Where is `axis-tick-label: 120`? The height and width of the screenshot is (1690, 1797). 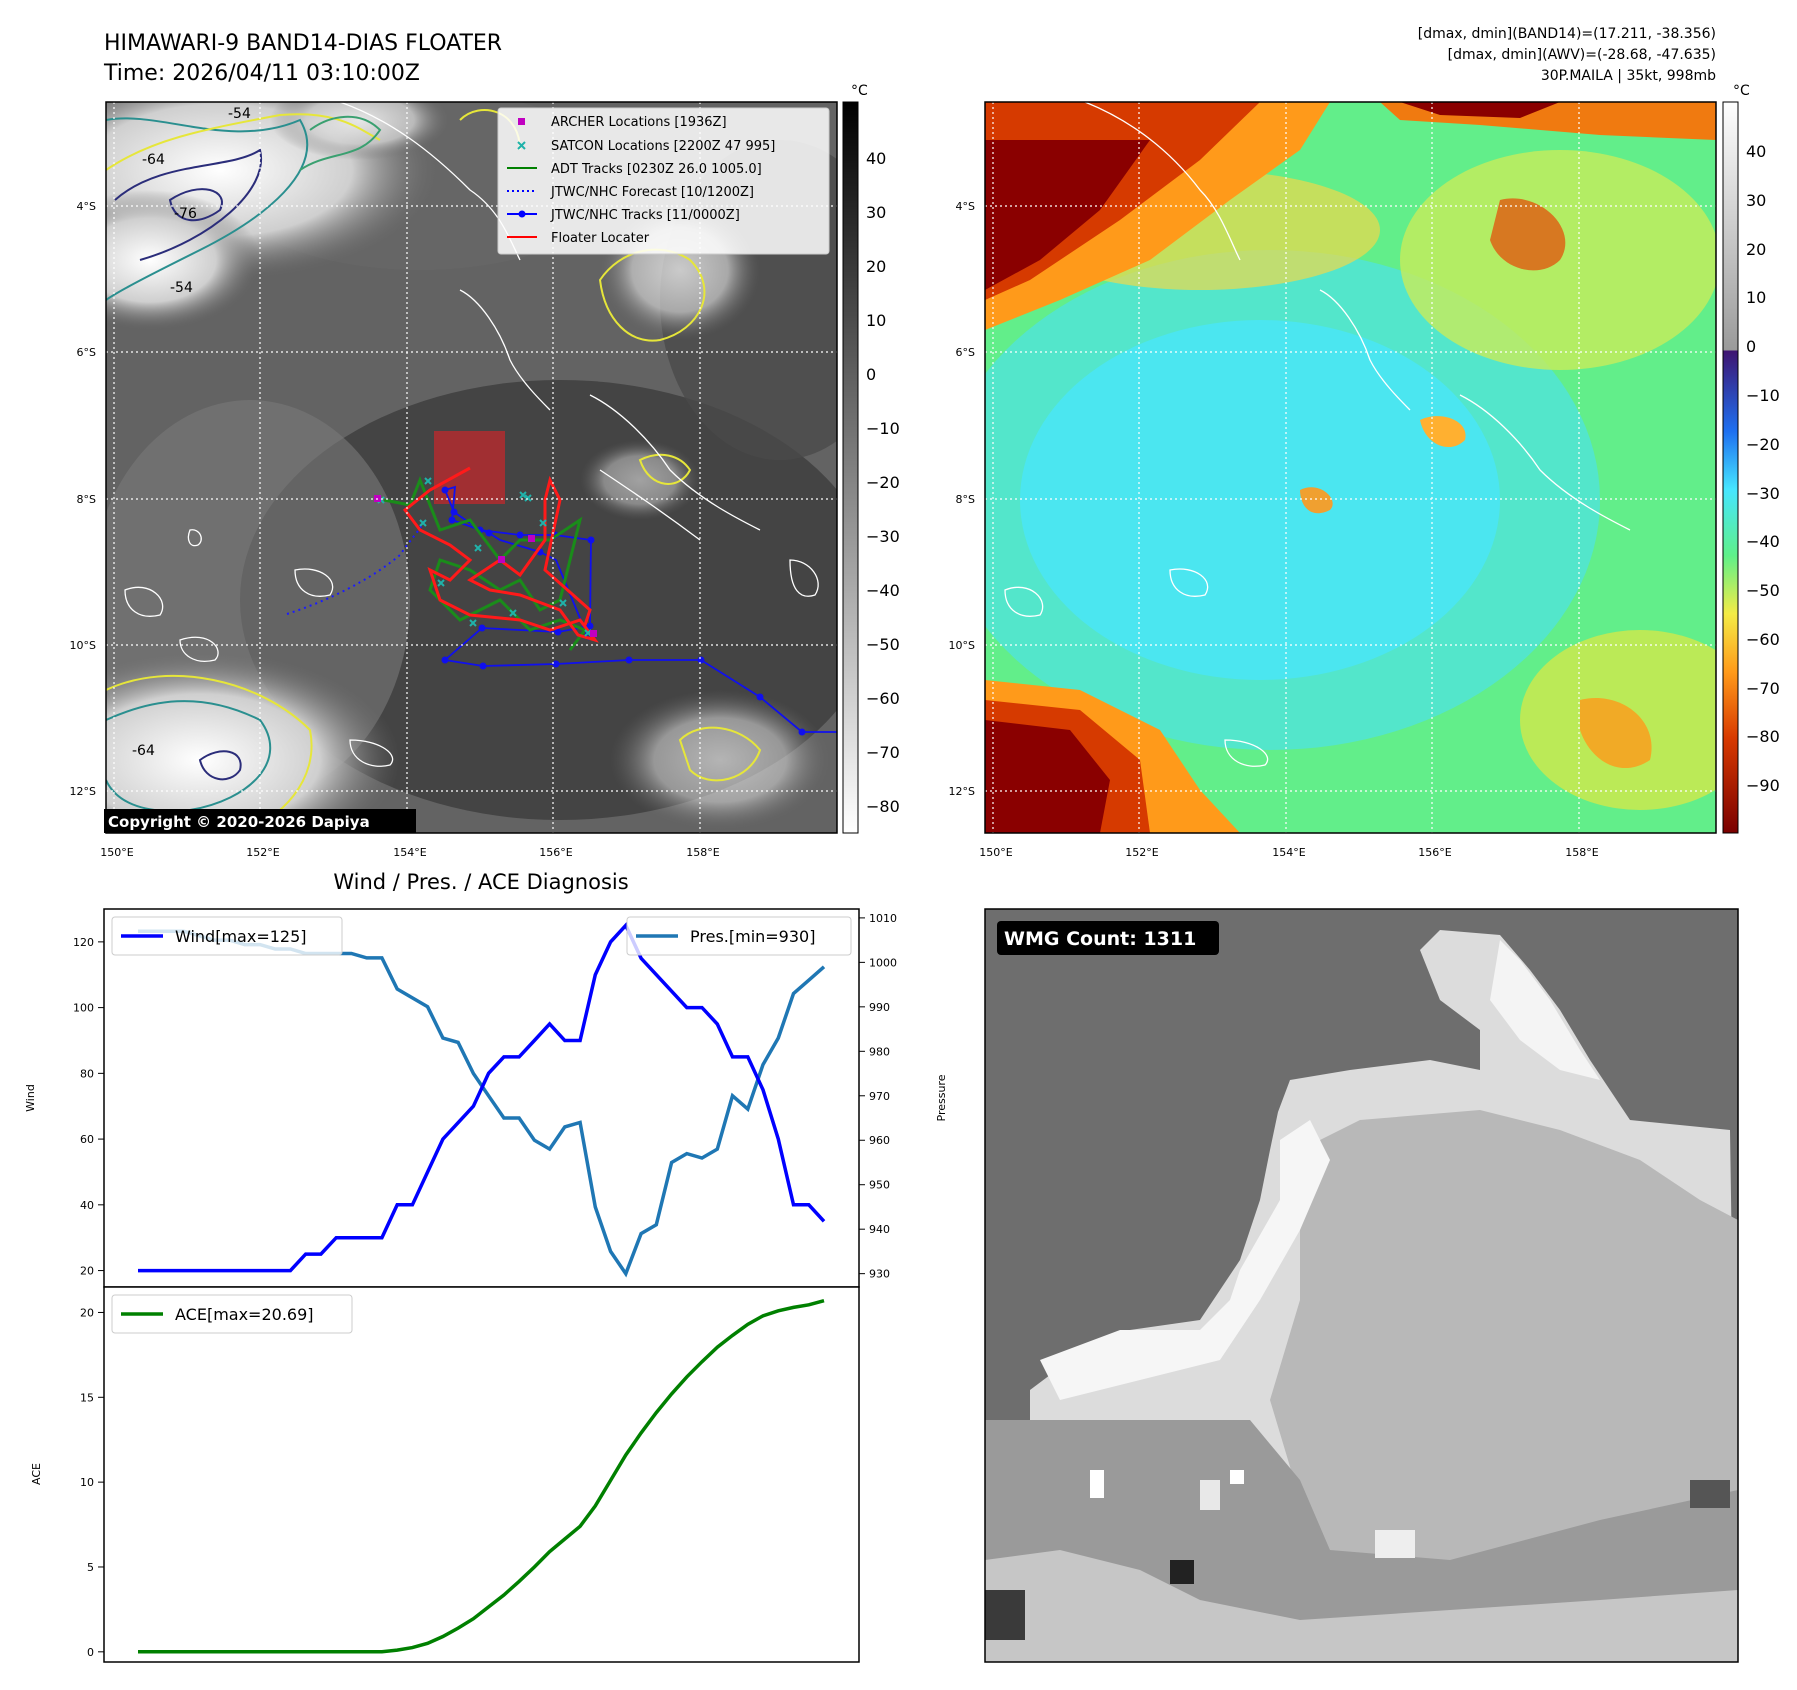 axis-tick-label: 120 is located at coordinates (83, 942).